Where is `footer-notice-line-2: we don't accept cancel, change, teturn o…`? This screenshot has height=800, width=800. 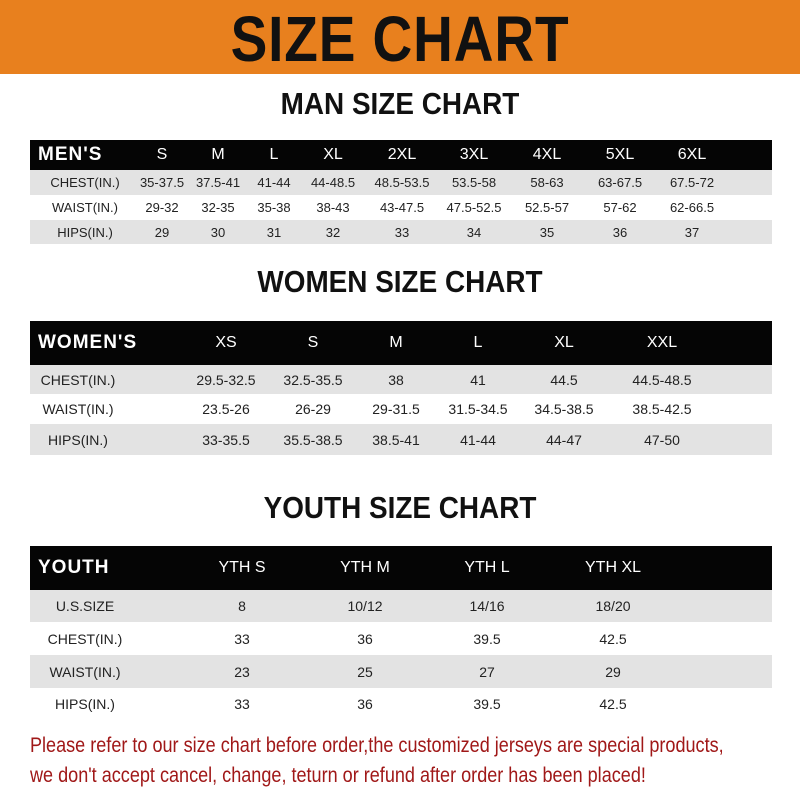 footer-notice-line-2: we don't accept cancel, change, teturn o… is located at coordinates (338, 775).